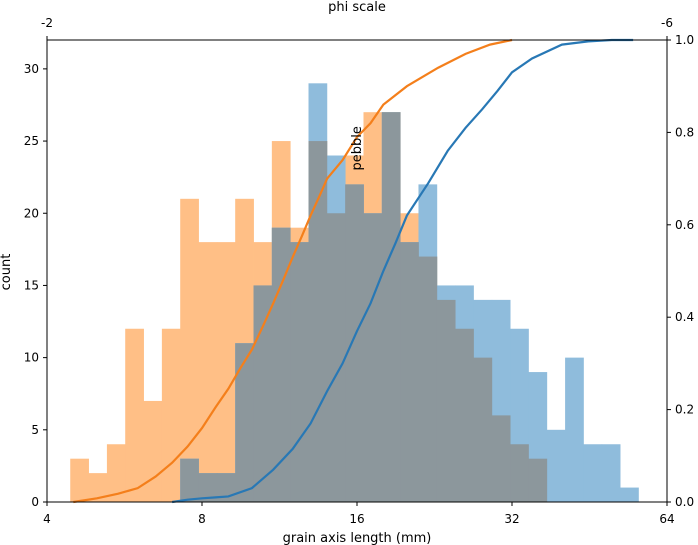  What do you see at coordinates (357, 538) in the screenshot?
I see `x-axis-label: grain axis length (mm)` at bounding box center [357, 538].